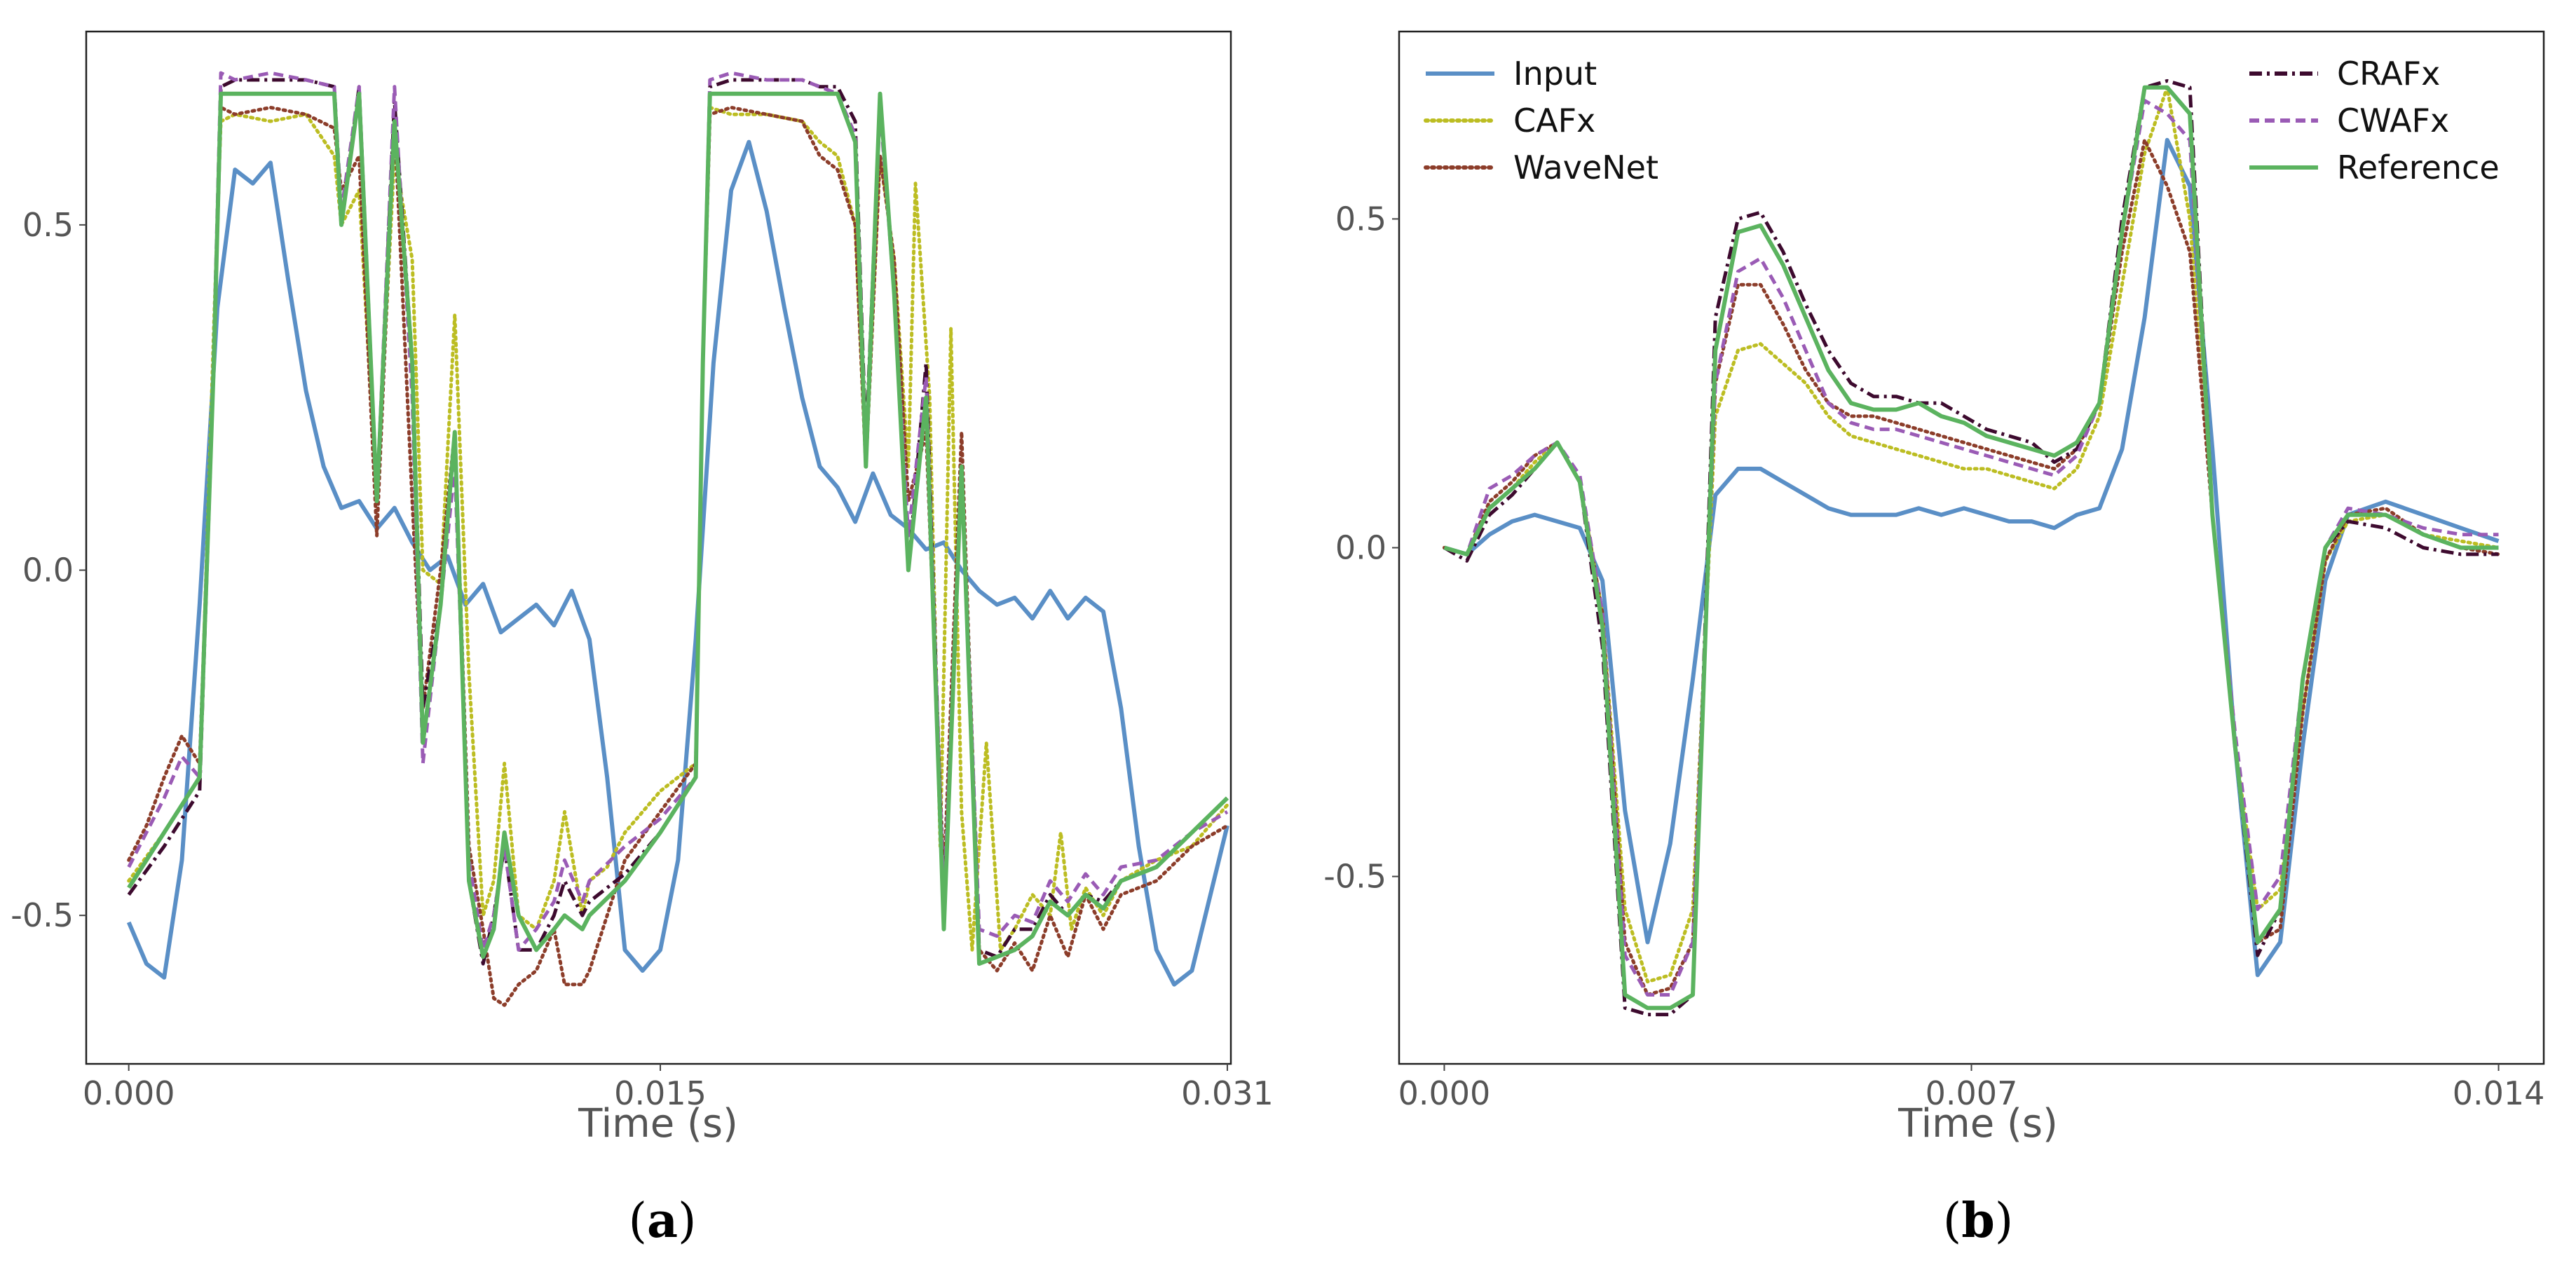  What do you see at coordinates (1444, 1093) in the screenshot?
I see `x-tick-label-b-0: 0.000` at bounding box center [1444, 1093].